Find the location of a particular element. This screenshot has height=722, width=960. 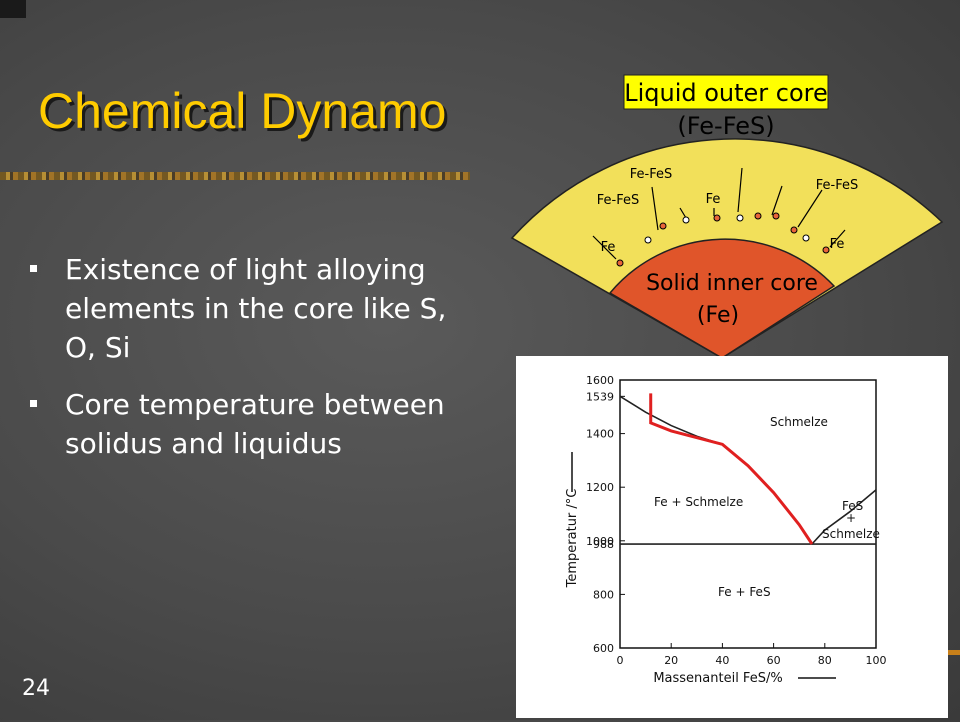

slide-number: 24 is located at coordinates (36, 688).